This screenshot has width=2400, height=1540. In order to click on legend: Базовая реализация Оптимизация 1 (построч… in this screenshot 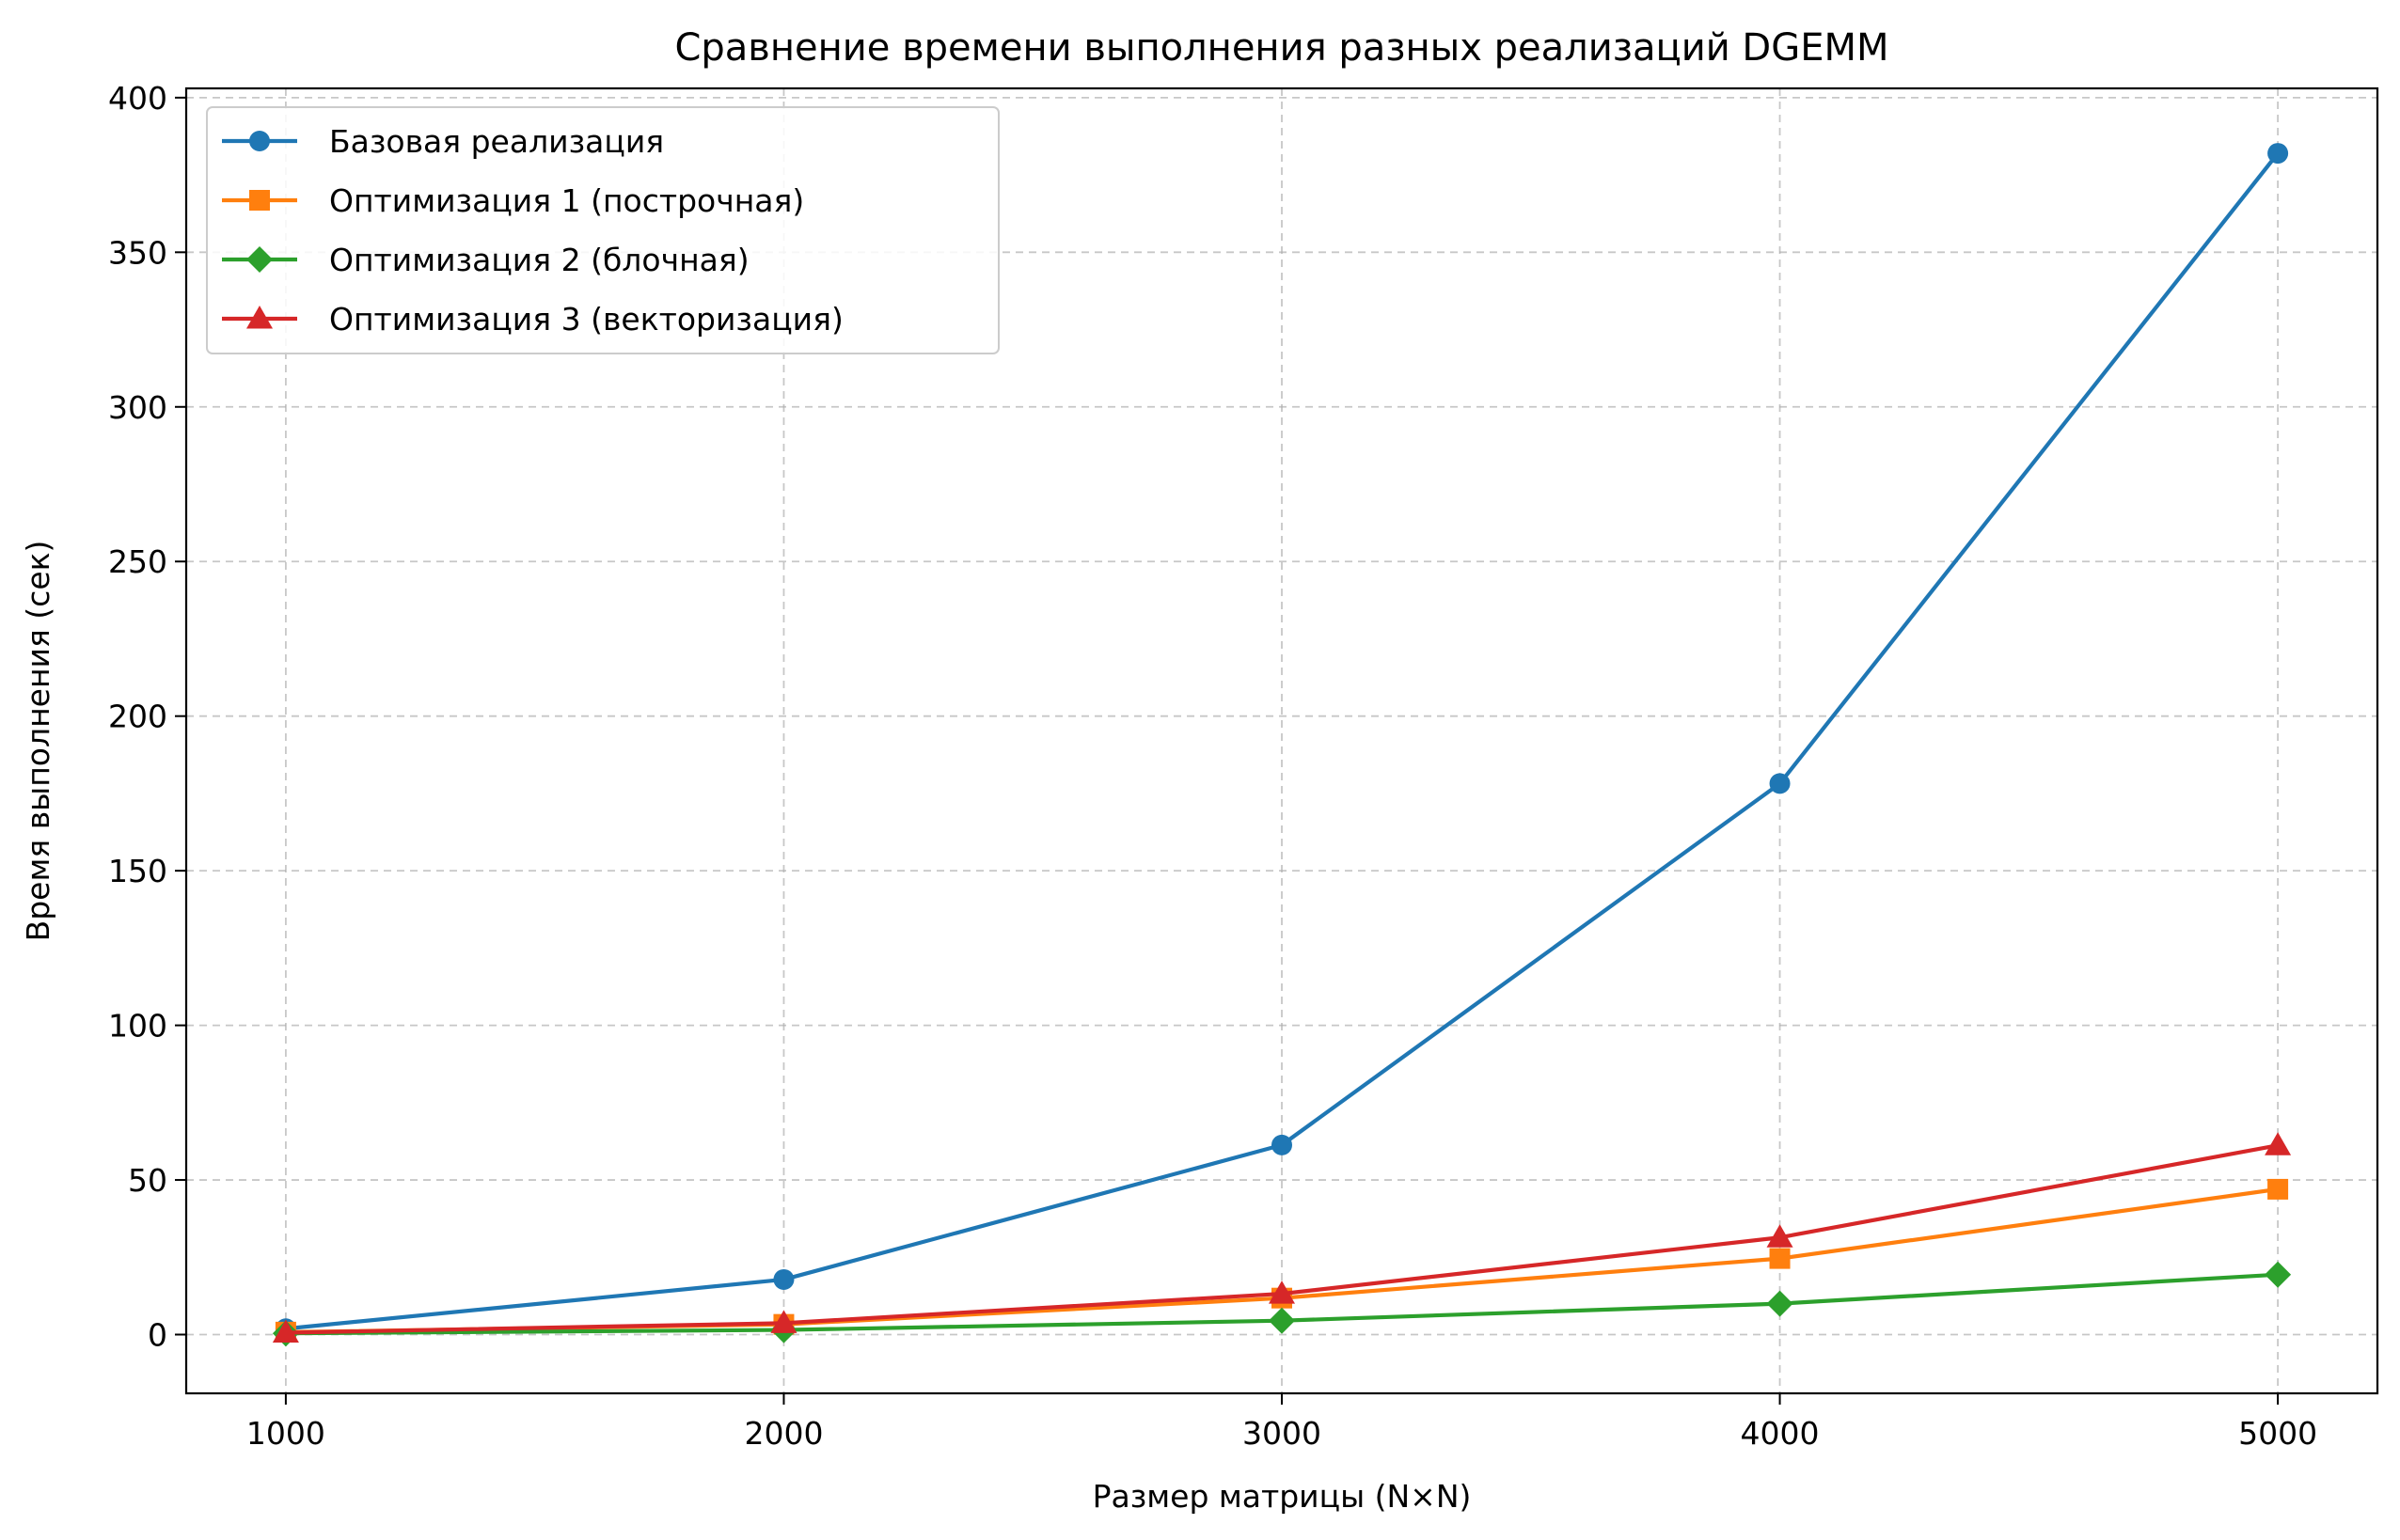, I will do `click(603, 230)`.